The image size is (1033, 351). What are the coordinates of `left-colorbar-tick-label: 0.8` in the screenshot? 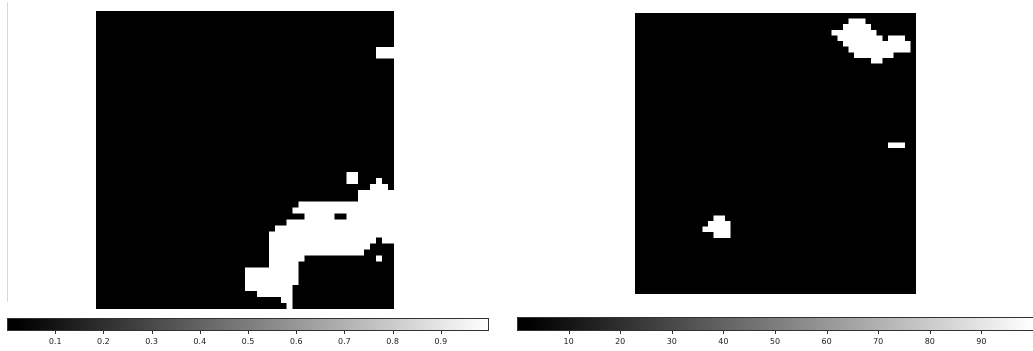 It's located at (392, 341).